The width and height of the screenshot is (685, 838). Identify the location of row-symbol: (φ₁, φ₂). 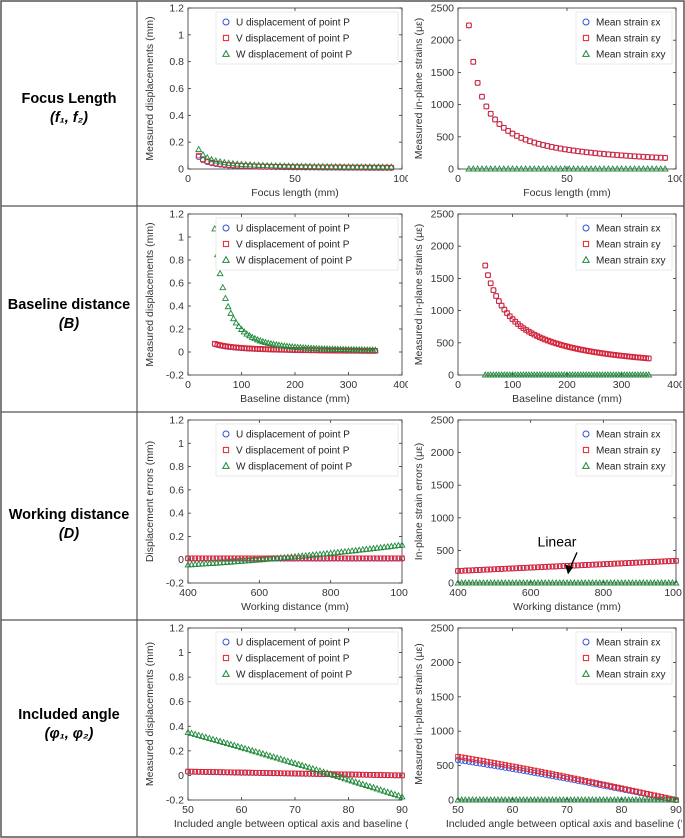
(69, 734).